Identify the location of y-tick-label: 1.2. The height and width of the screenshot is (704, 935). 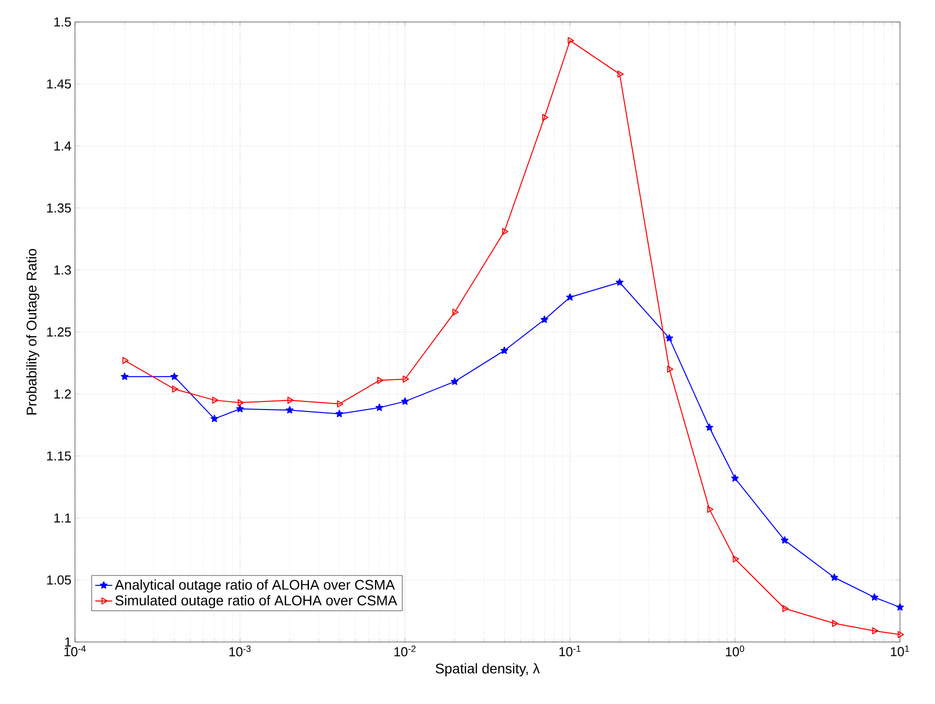
(62, 394).